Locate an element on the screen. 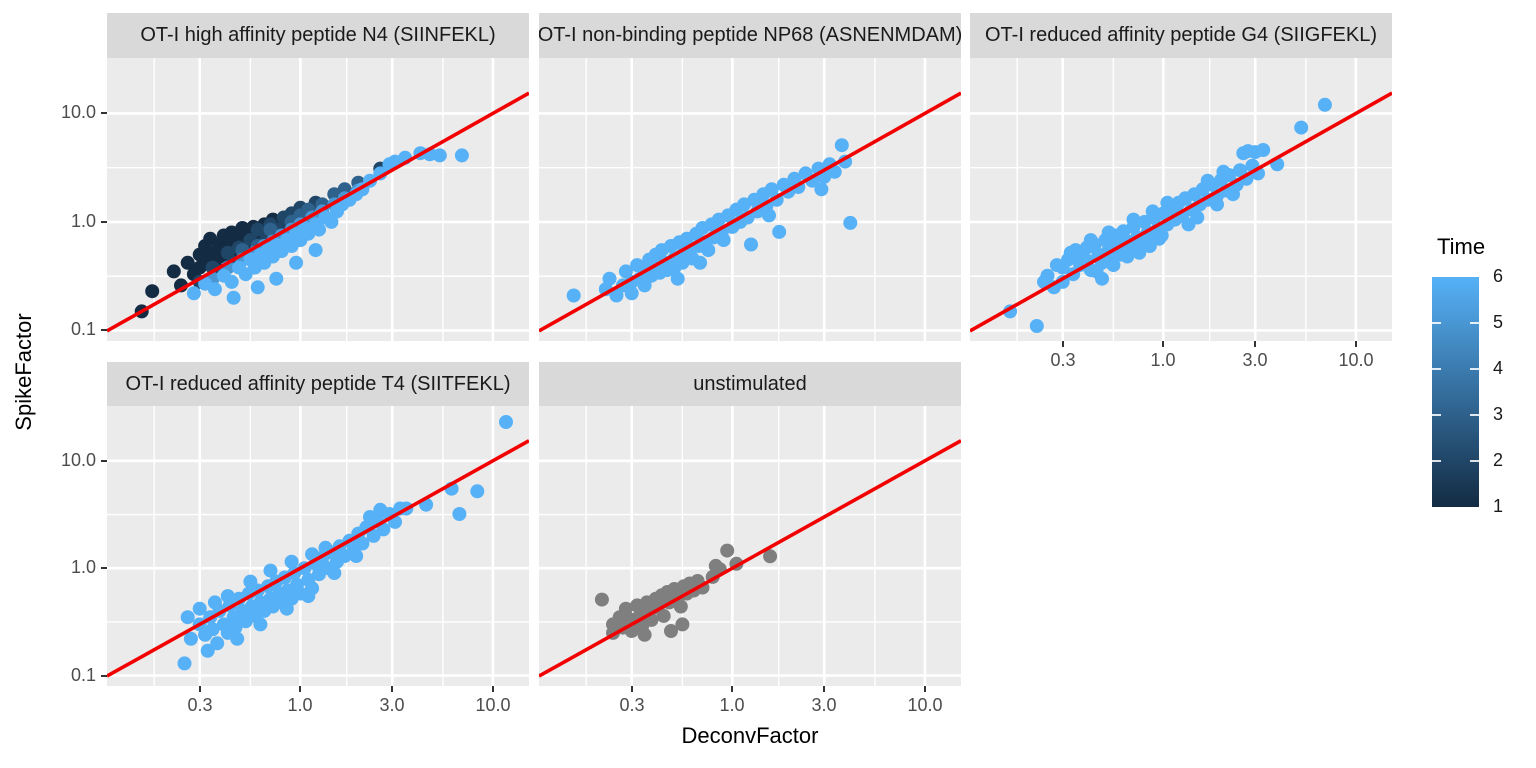 Image resolution: width=1536 pixels, height=768 pixels. legend-gradient-bar is located at coordinates (1455, 392).